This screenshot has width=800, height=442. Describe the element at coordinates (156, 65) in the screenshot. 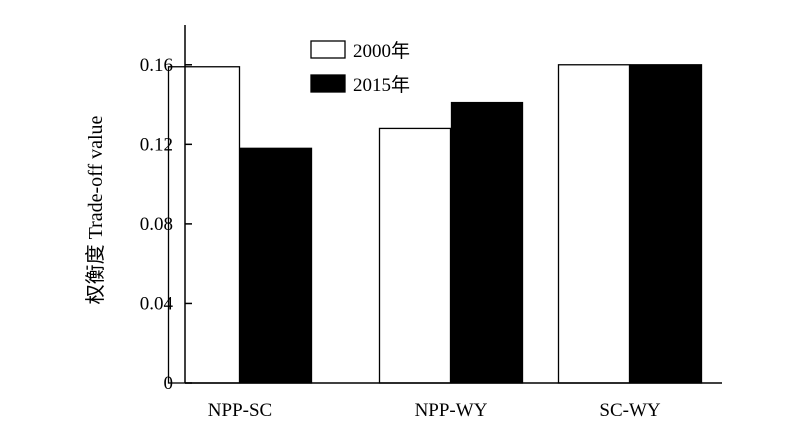

I see `y-tick-label: 0.16` at that location.